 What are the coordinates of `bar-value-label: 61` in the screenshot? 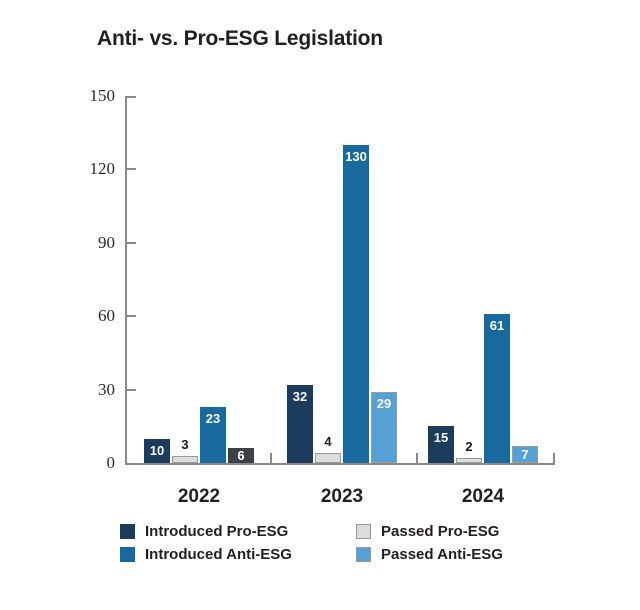 It's located at (497, 325).